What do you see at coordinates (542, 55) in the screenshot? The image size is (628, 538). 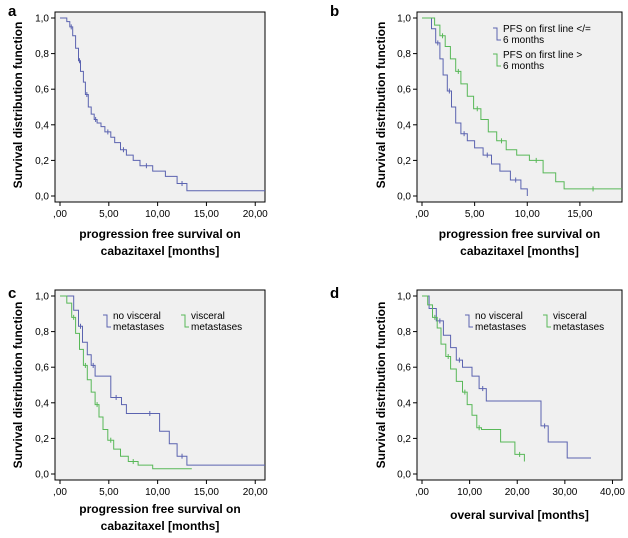 I see `legend-label: PFS on first line >` at bounding box center [542, 55].